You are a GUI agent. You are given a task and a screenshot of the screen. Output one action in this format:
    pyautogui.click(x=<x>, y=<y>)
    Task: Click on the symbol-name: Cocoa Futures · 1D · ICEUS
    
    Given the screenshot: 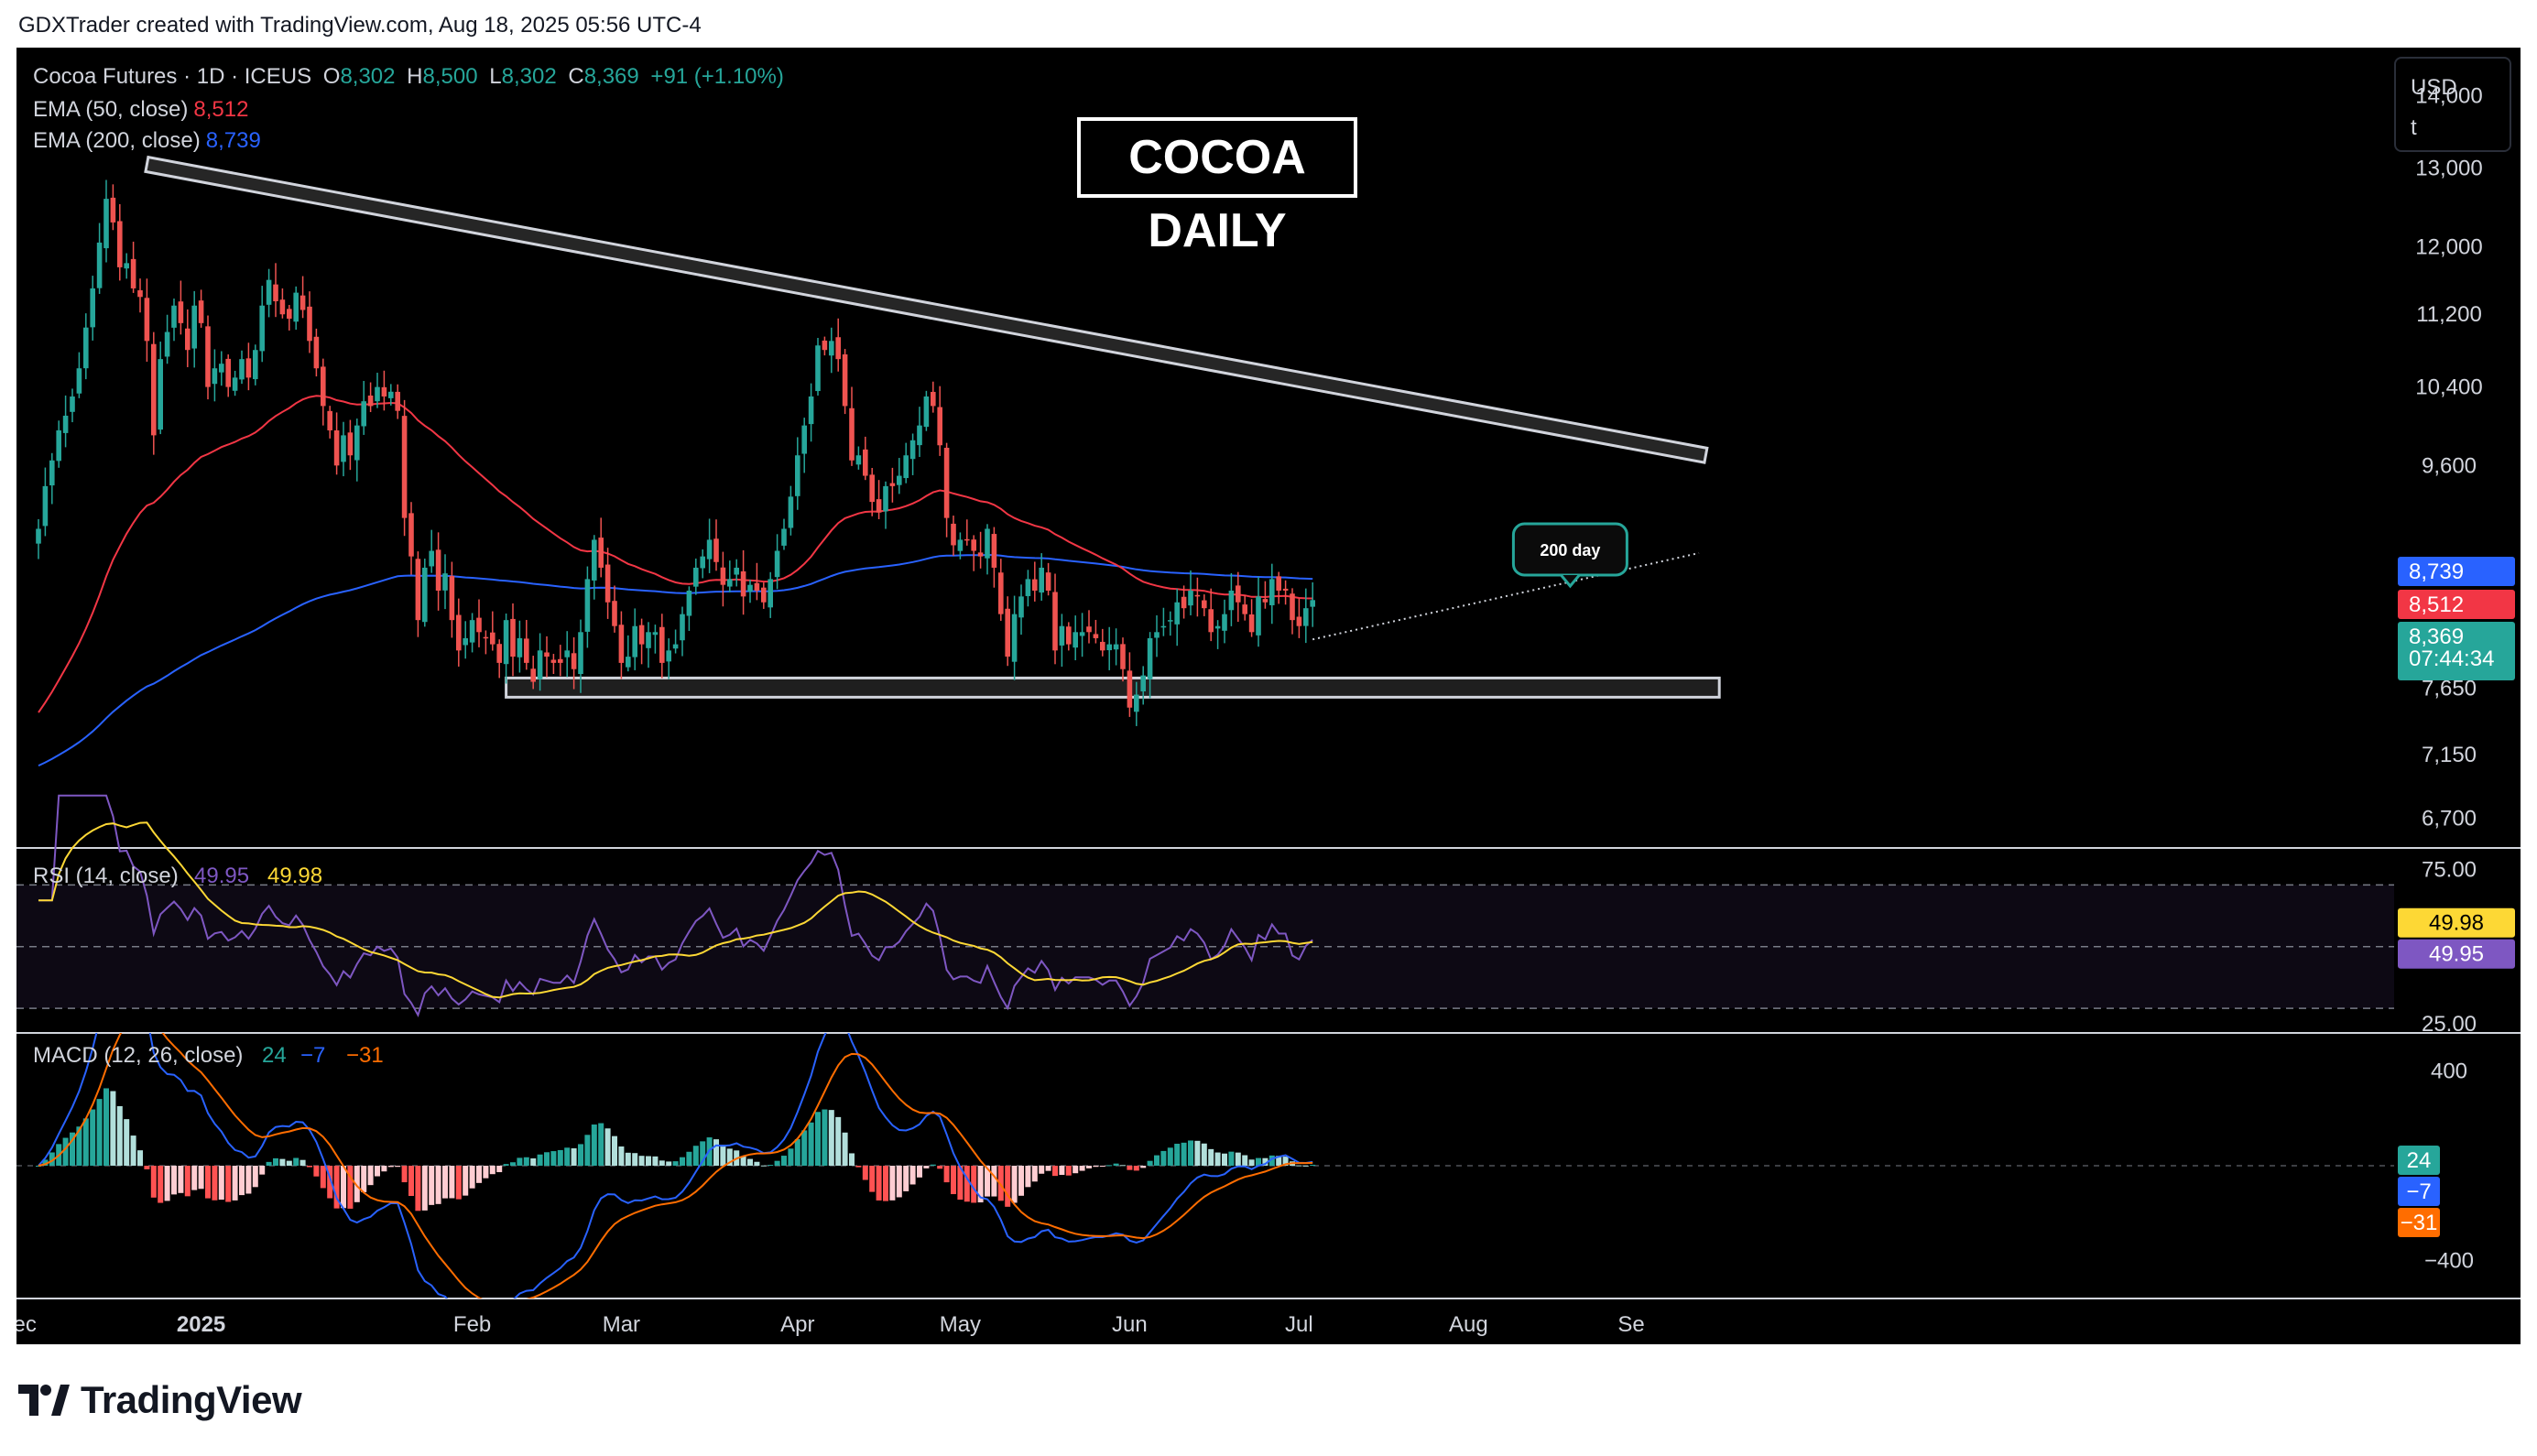 What is the action you would take?
    pyautogui.click(x=172, y=76)
    